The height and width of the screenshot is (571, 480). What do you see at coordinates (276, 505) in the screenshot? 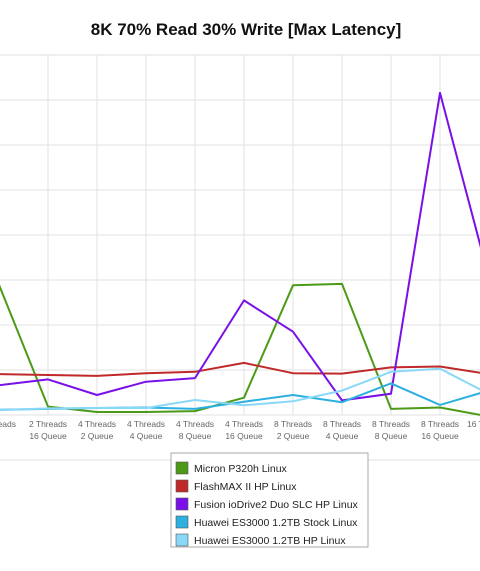
I see `legend-label: Fusion ioDrive2 Duo SLC HP Linux` at bounding box center [276, 505].